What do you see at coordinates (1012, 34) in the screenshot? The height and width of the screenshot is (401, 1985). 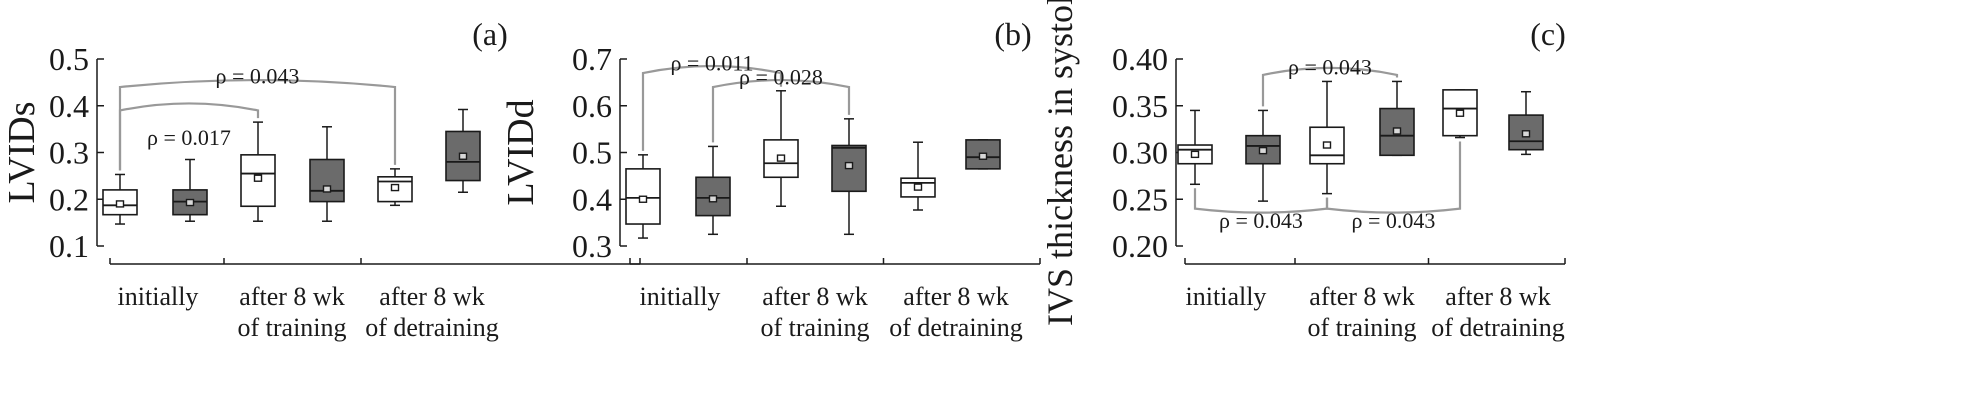 I see `panel-label: (b)` at bounding box center [1012, 34].